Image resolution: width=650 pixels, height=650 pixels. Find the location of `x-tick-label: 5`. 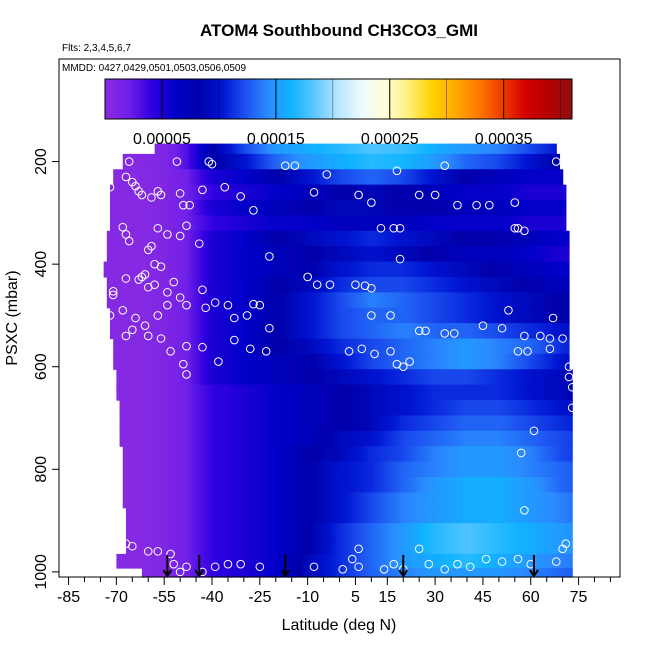

x-tick-label: 5 is located at coordinates (355, 597).